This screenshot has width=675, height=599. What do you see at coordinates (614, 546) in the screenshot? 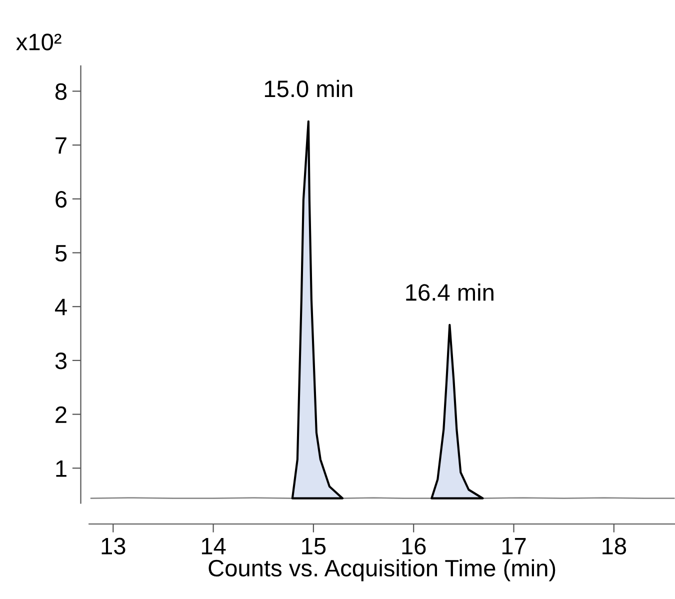
I see `x-tick-label: 18` at bounding box center [614, 546].